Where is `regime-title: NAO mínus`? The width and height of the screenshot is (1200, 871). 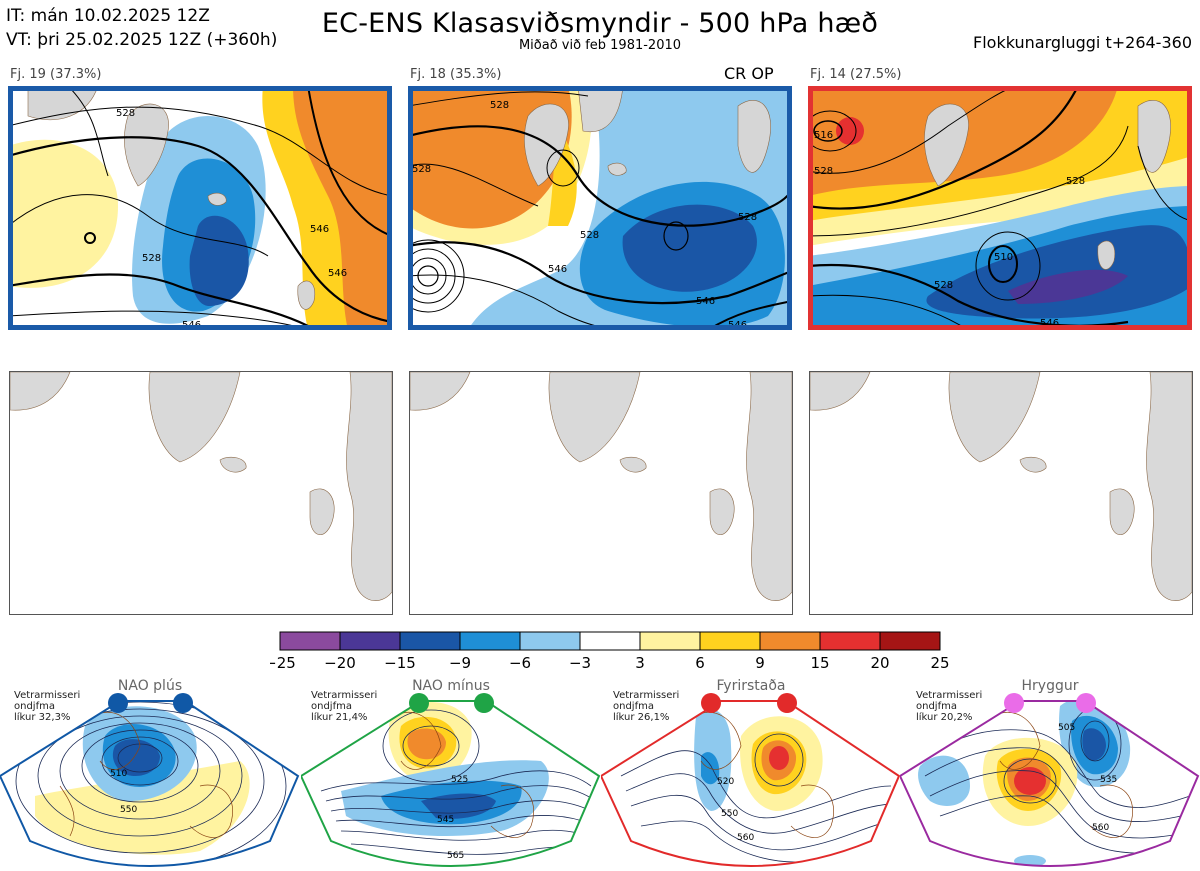 regime-title: NAO mínus is located at coordinates (451, 686).